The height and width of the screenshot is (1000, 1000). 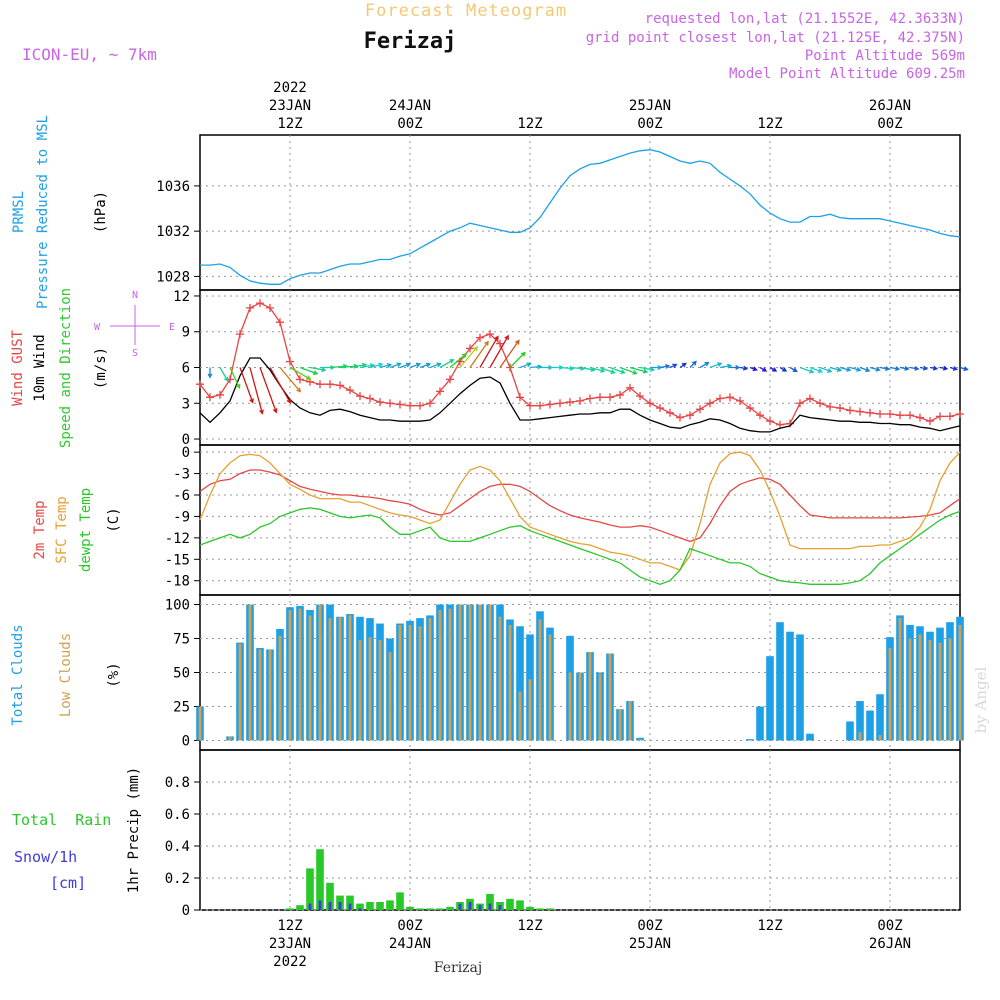 What do you see at coordinates (86, 530) in the screenshot?
I see `temp-ylabel-dewpt: dewpt Temp` at bounding box center [86, 530].